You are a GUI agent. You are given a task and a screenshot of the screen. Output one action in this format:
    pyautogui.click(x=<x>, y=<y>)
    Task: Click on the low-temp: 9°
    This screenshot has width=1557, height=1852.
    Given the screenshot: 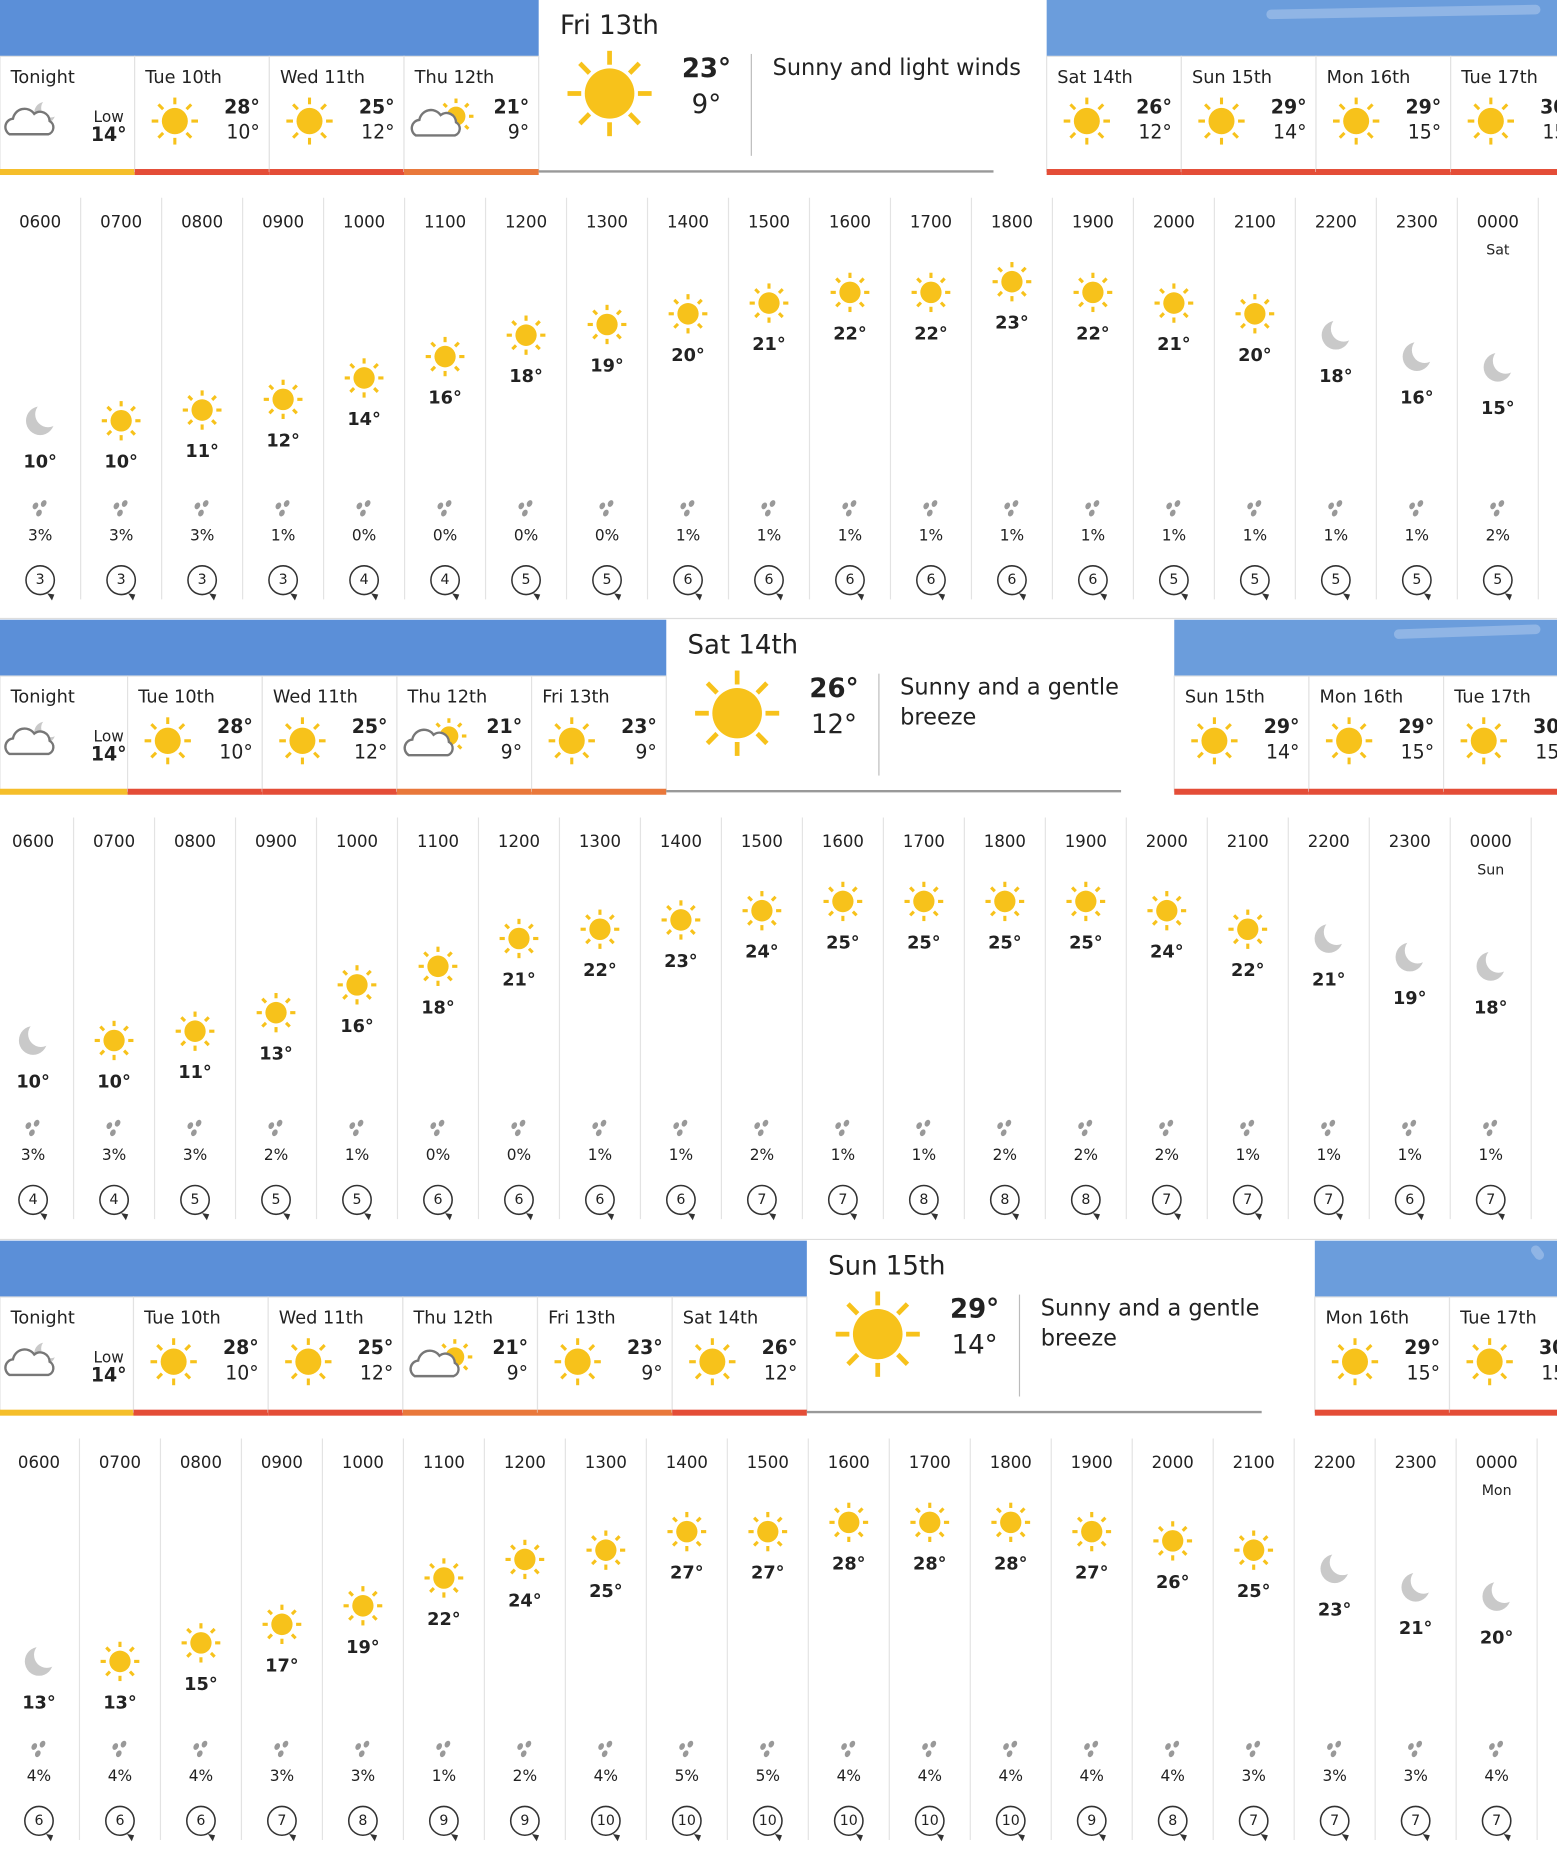 What is the action you would take?
    pyautogui.click(x=651, y=1373)
    